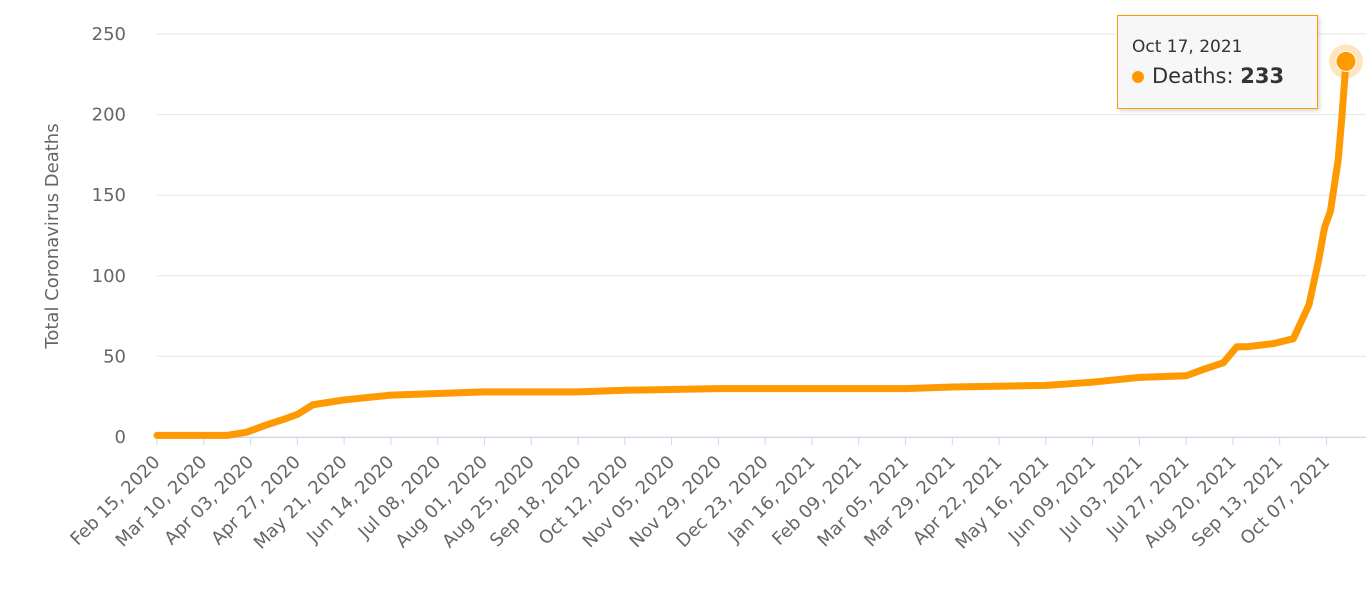  What do you see at coordinates (109, 195) in the screenshot?
I see `y-tick-label: 150` at bounding box center [109, 195].